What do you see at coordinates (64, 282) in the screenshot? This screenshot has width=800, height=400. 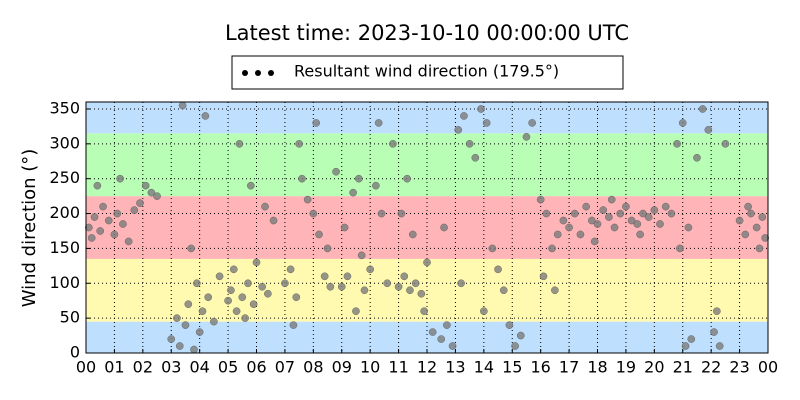 I see `y-tick-label: 100` at bounding box center [64, 282].